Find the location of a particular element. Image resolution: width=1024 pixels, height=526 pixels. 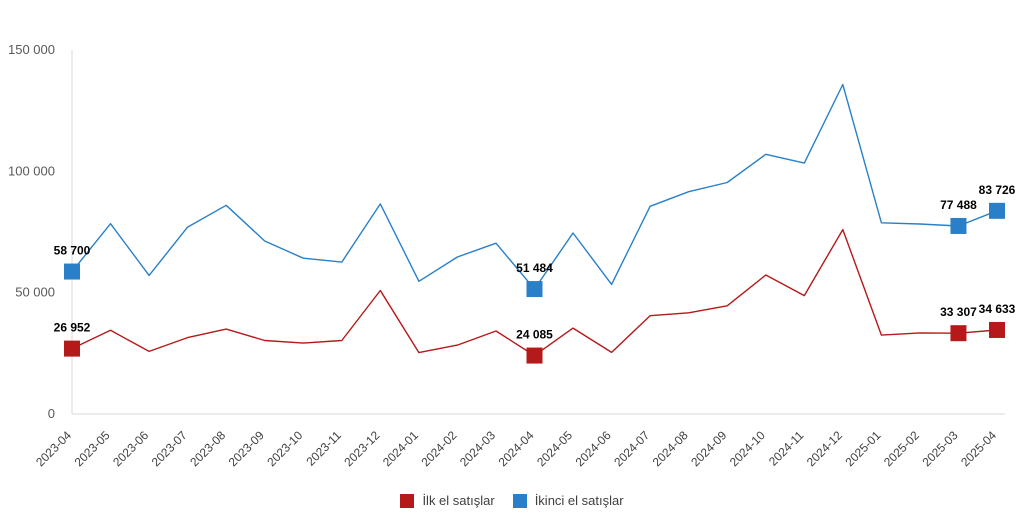

legend-item-first-hand: İlk el satışlar is located at coordinates (447, 500).